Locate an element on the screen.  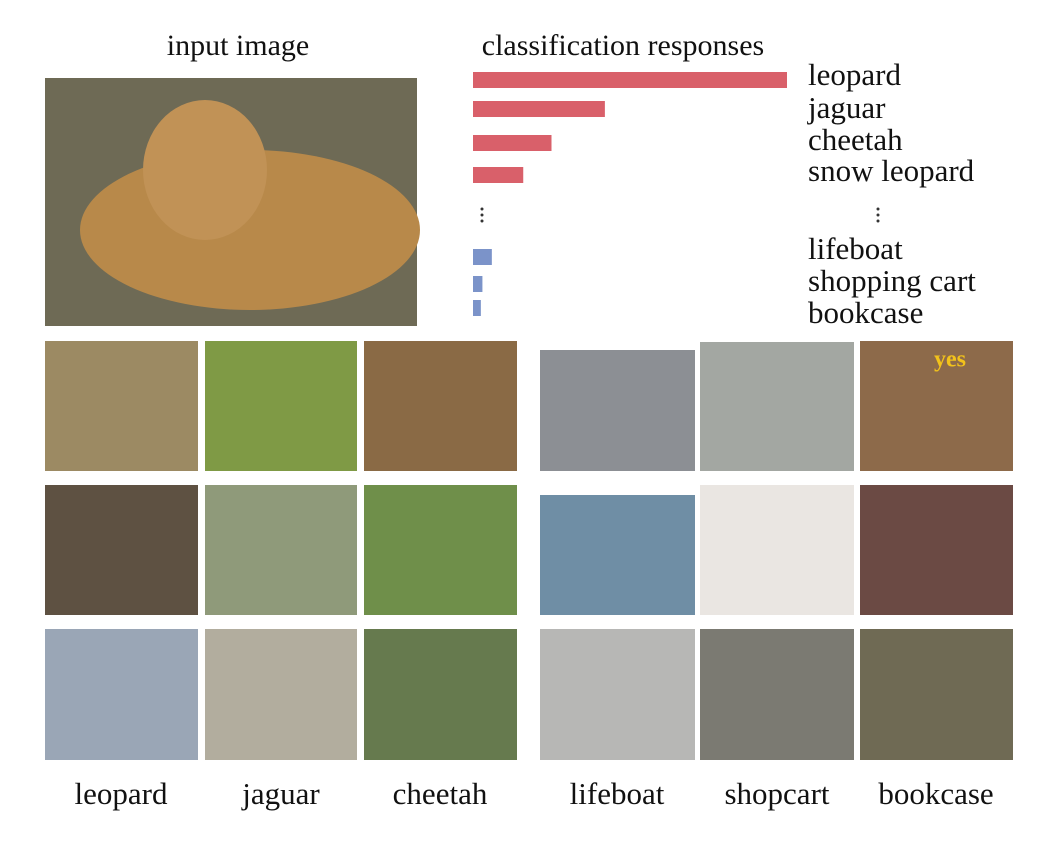
example-label: leopard is located at coordinates (121, 793).